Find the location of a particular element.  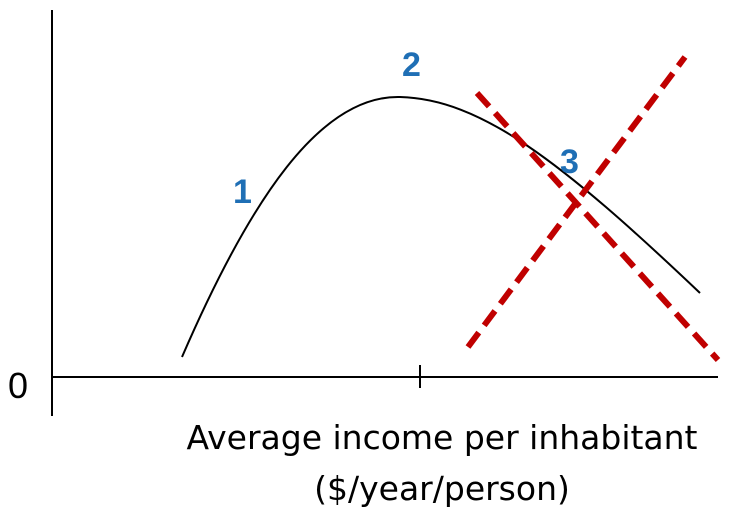

stage-label: 3 is located at coordinates (569, 162).